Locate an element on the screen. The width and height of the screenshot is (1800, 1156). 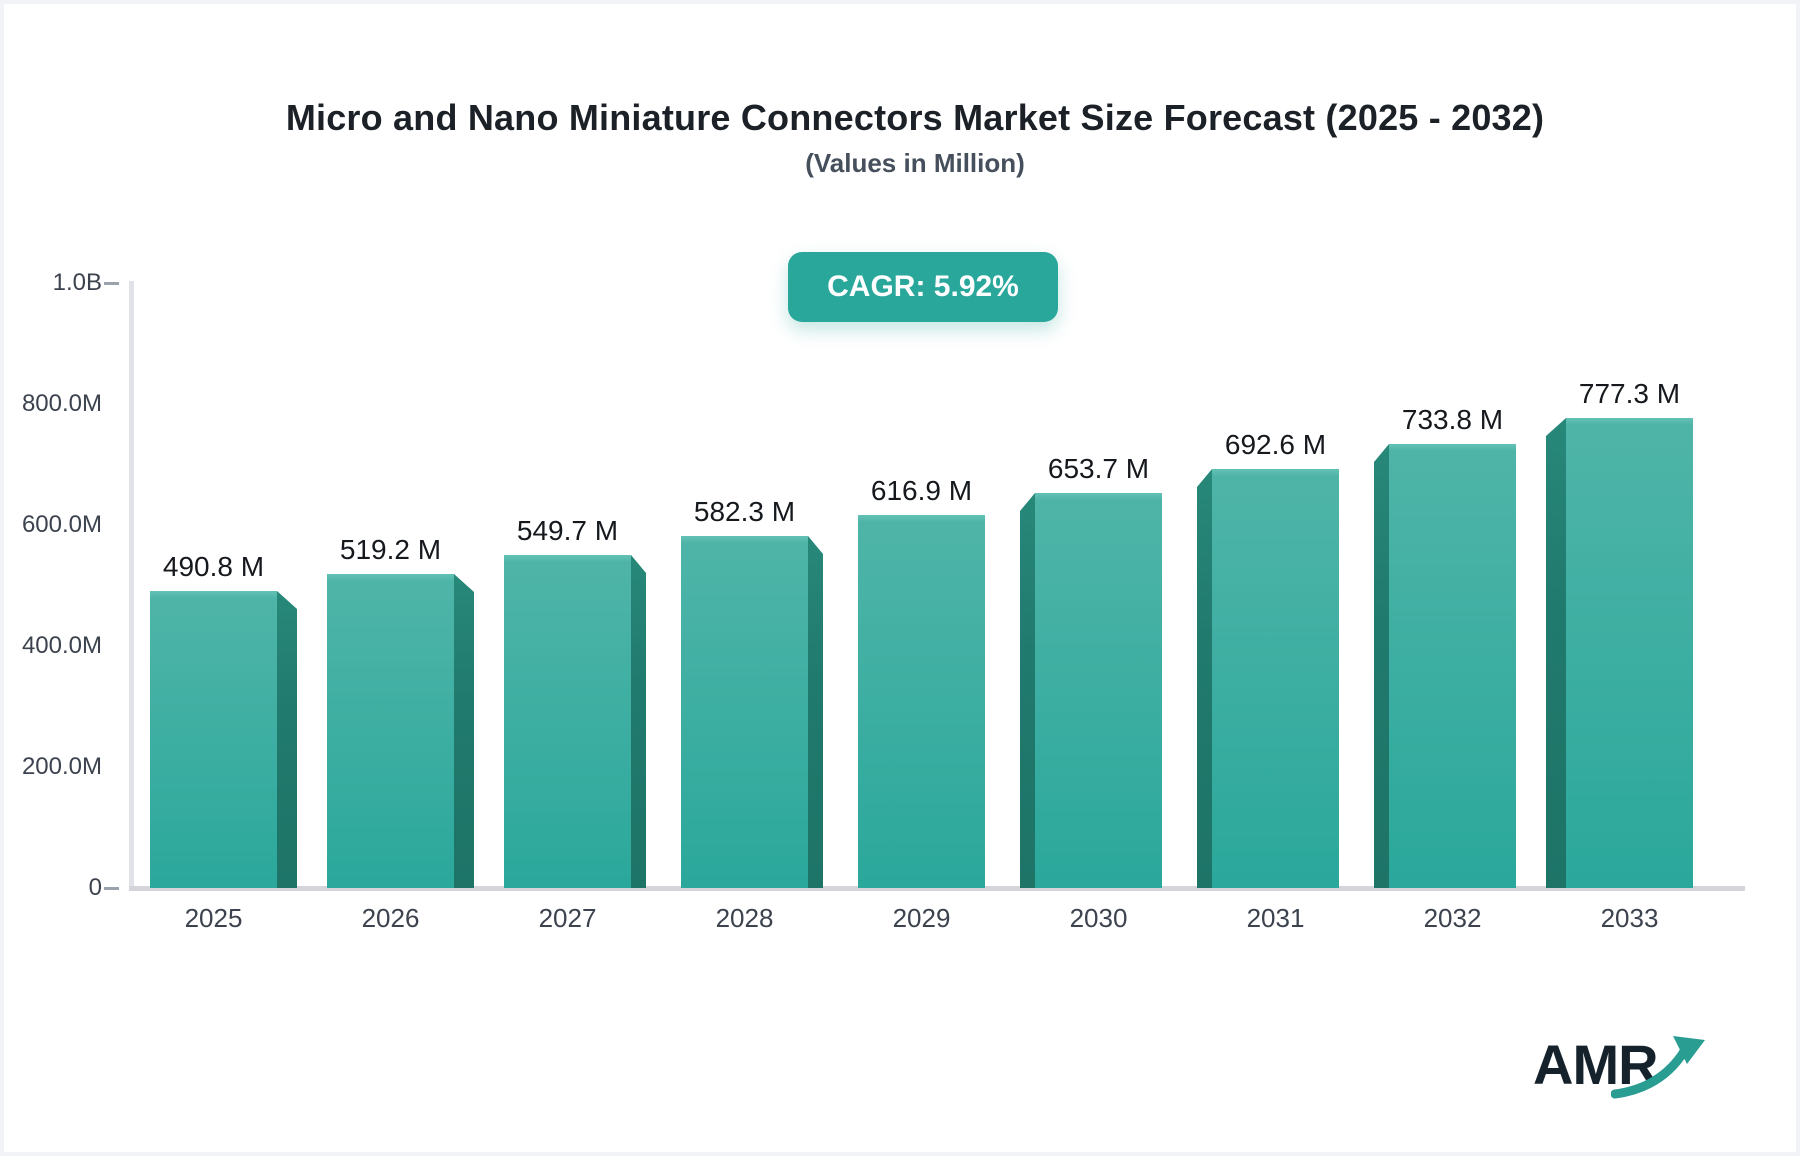
bar-2027 is located at coordinates (567, 721).